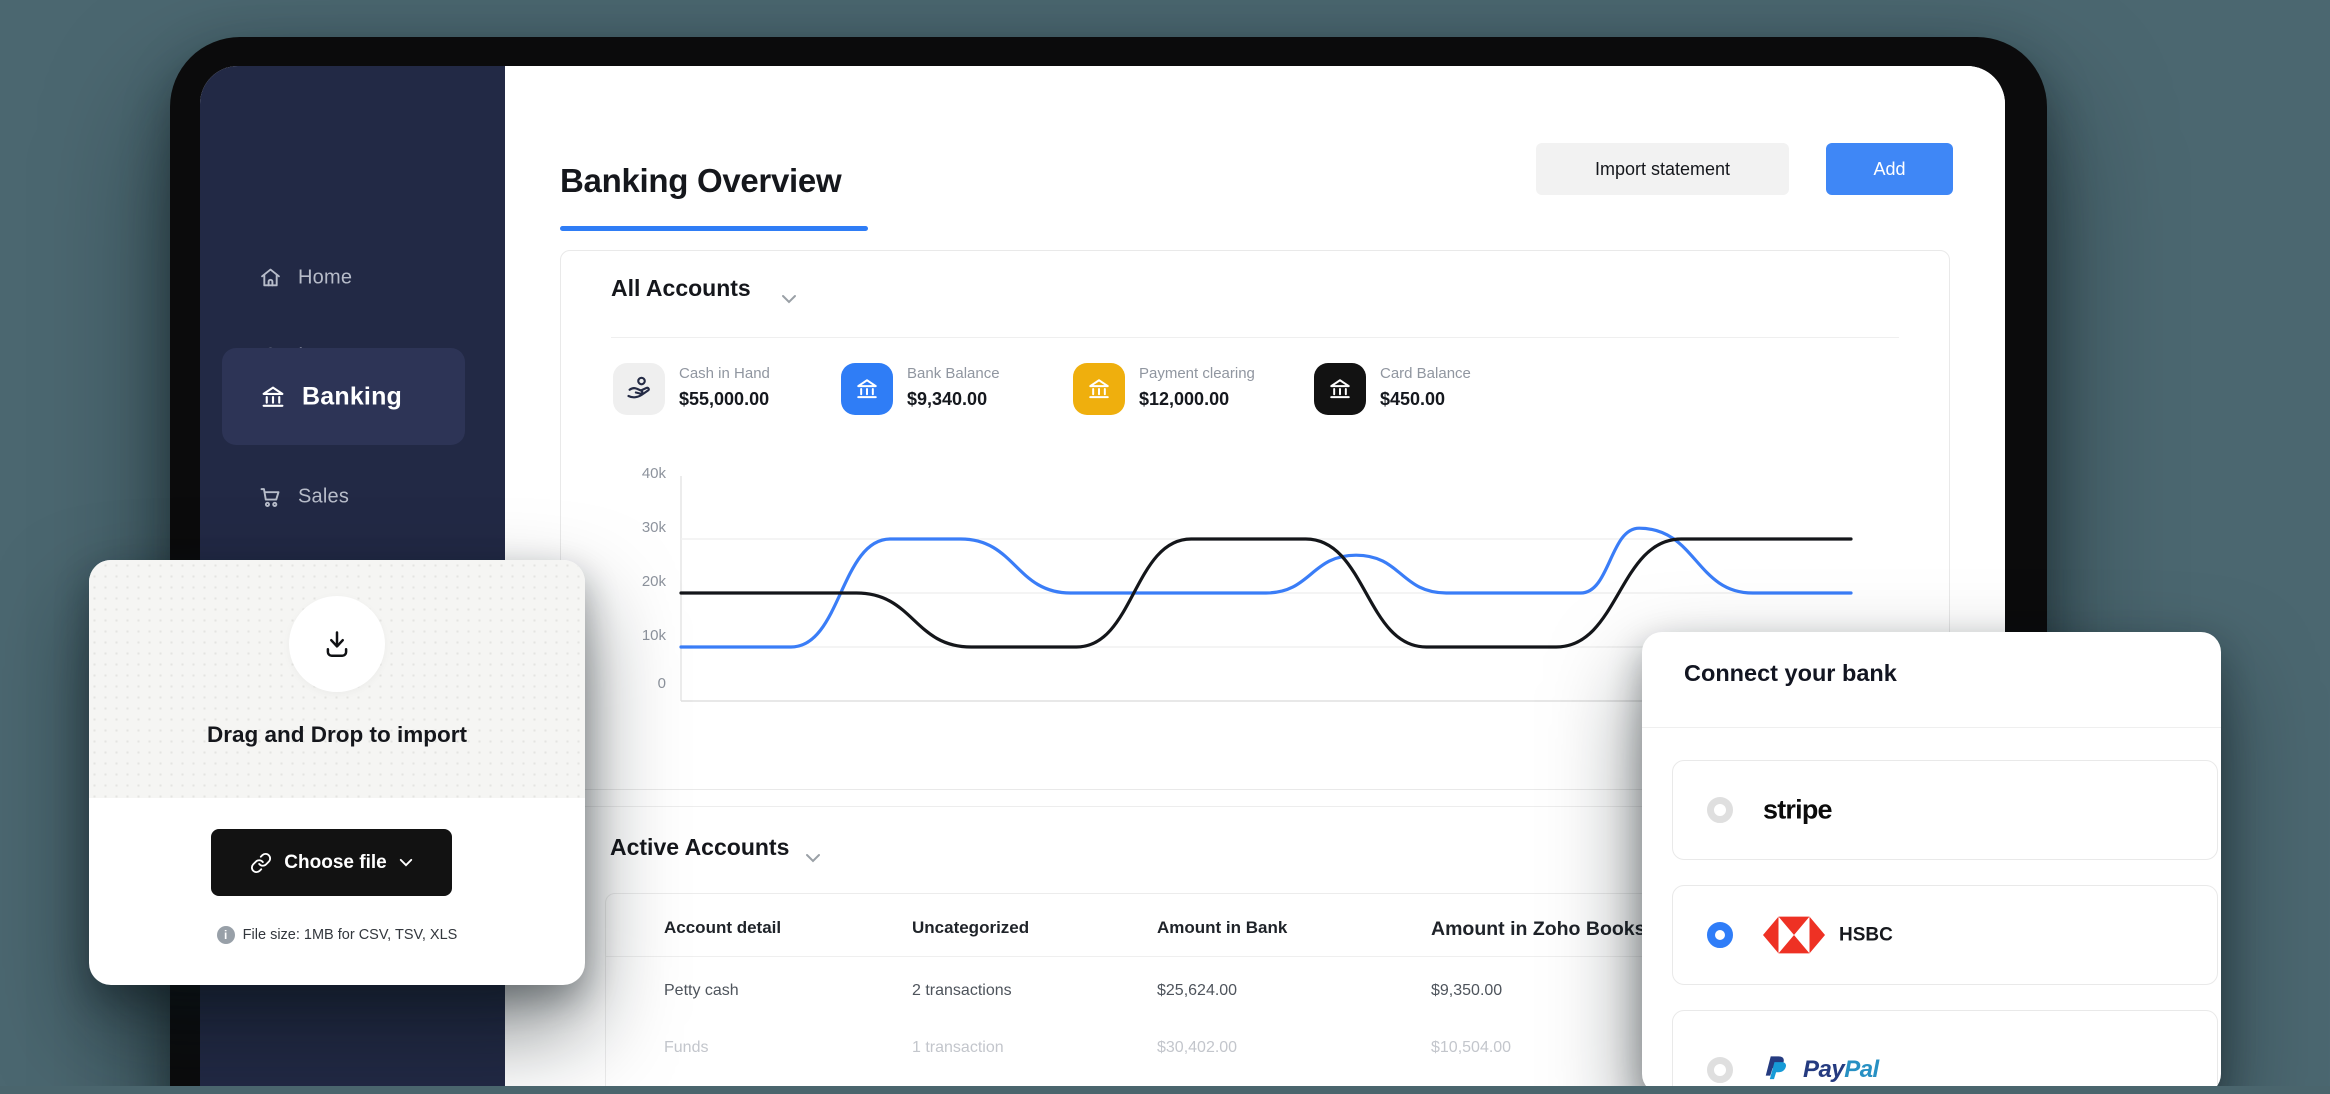 This screenshot has height=1094, width=2330. What do you see at coordinates (724, 399) in the screenshot?
I see `stat-value: $55,000.00` at bounding box center [724, 399].